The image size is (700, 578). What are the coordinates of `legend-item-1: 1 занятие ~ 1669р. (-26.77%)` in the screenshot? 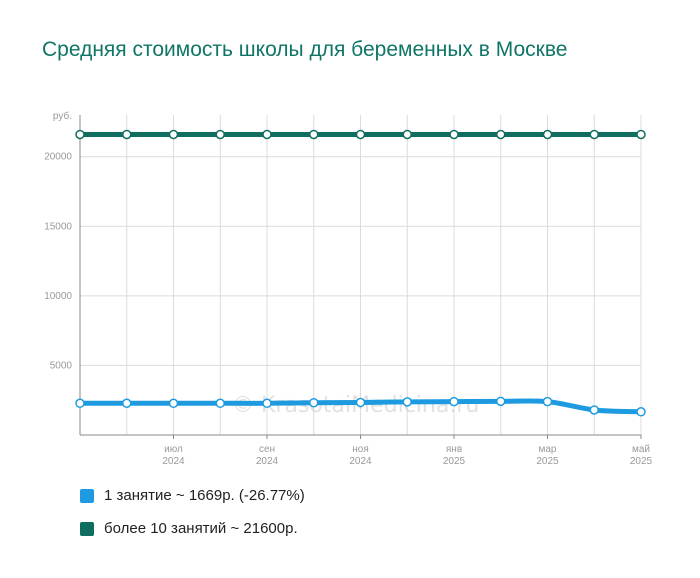 It's located at (192, 495).